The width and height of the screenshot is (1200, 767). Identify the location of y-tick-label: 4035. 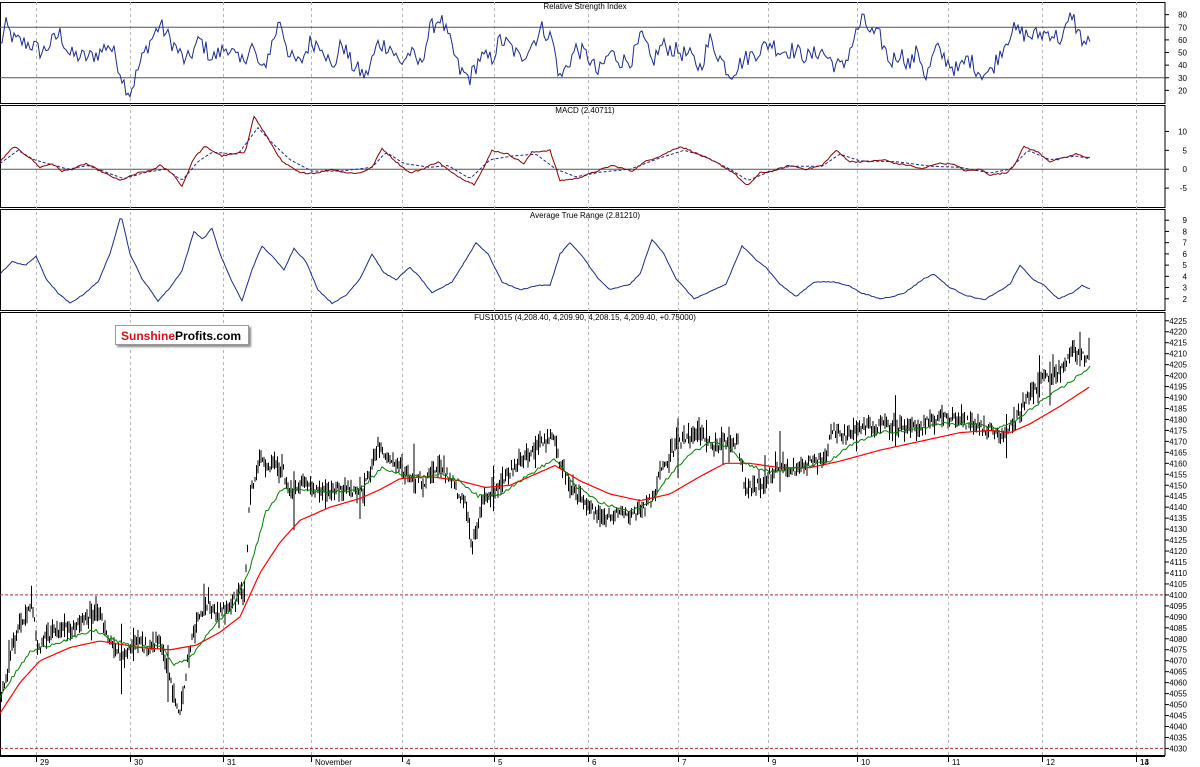
(1178, 737).